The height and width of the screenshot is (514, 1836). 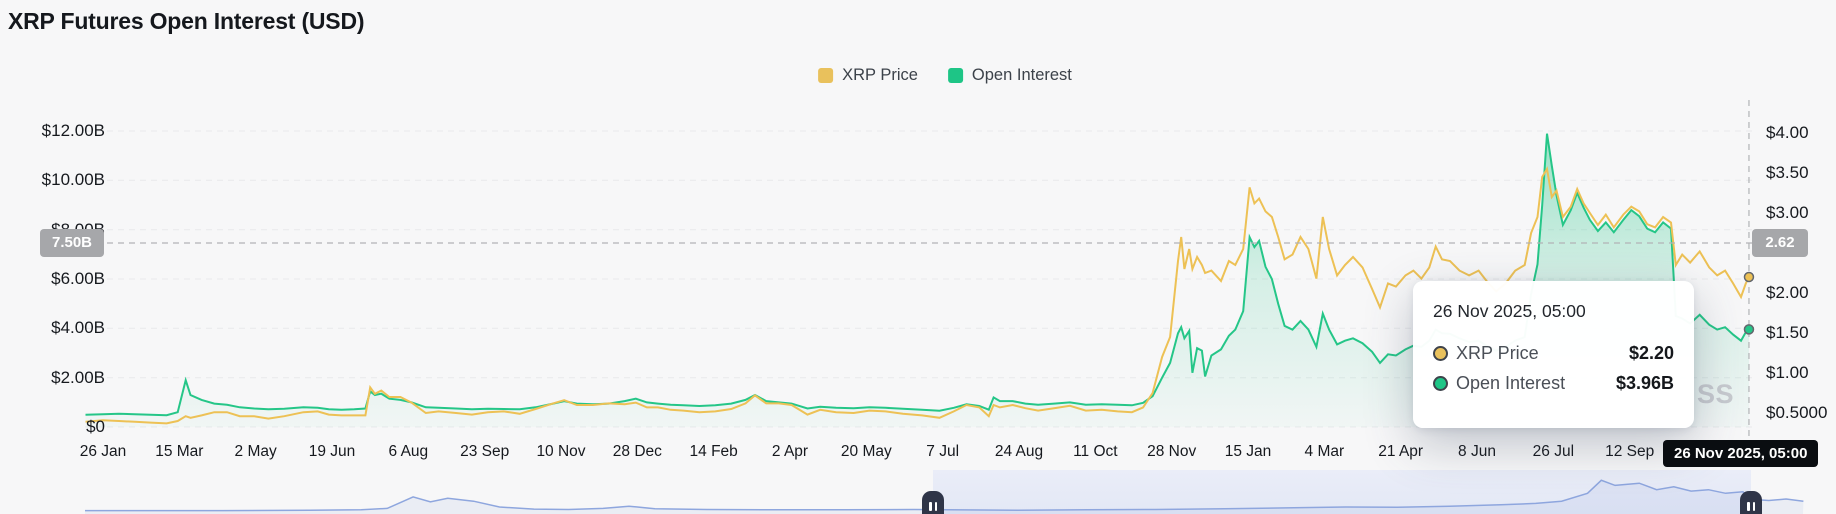 I want to click on tooltip-series-label: Open Interest, so click(x=1511, y=382).